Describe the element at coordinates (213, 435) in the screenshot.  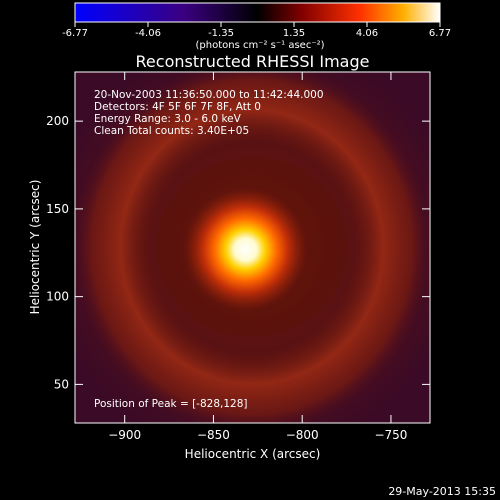
I see `x-tick-label: −850` at that location.